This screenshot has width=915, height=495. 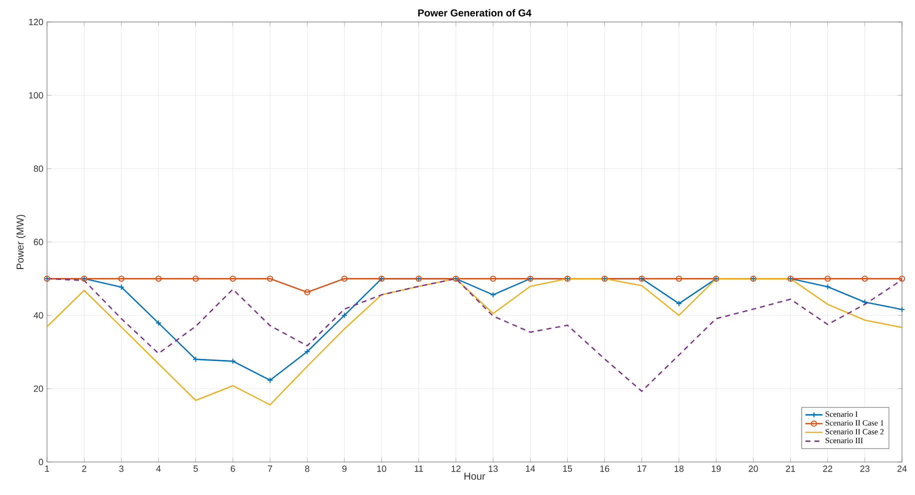 I want to click on x-tick-label: 1, so click(x=47, y=469).